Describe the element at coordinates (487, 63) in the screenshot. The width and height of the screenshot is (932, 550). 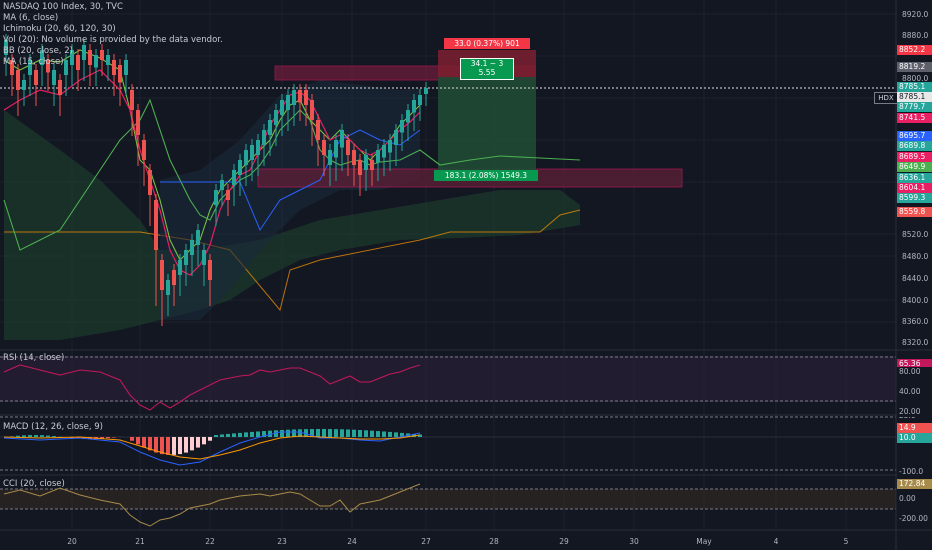
I see `position-target-label-line-1: 34.1 ~ 3` at that location.